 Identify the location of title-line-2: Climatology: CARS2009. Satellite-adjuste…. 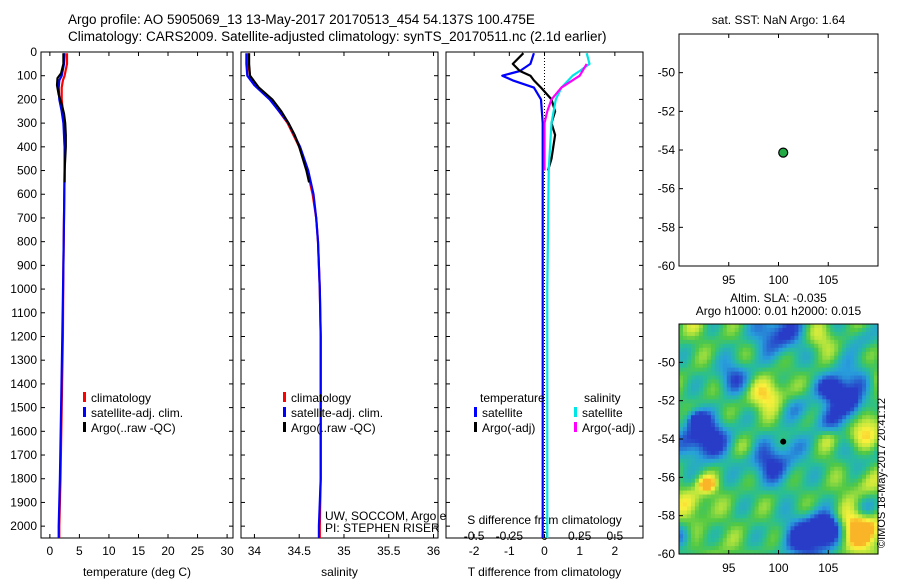
(337, 36).